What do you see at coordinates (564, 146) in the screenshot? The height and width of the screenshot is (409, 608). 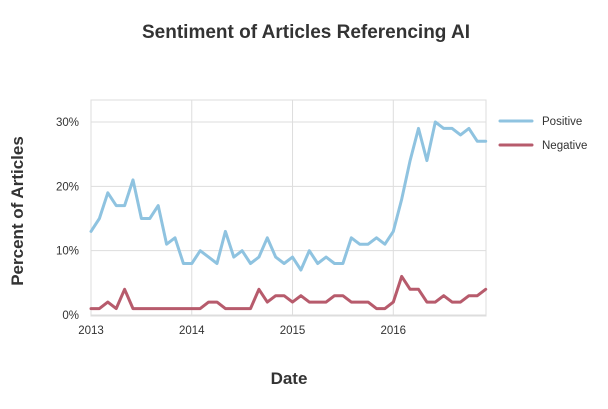 I see `legend-label-negative: Negative` at bounding box center [564, 146].